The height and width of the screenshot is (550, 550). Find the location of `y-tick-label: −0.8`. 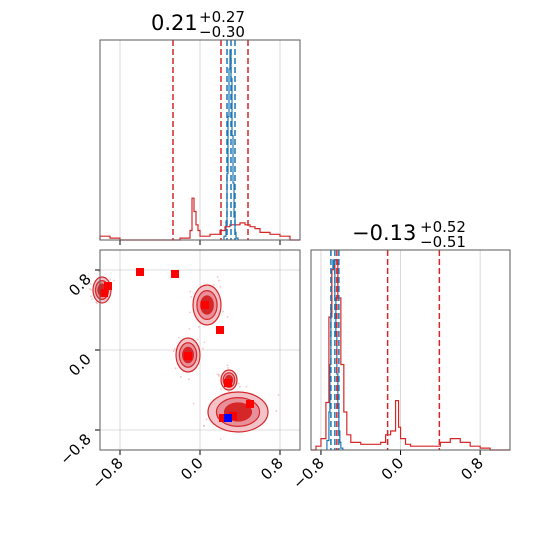

y-tick-label: −0.8 is located at coordinates (75, 449).